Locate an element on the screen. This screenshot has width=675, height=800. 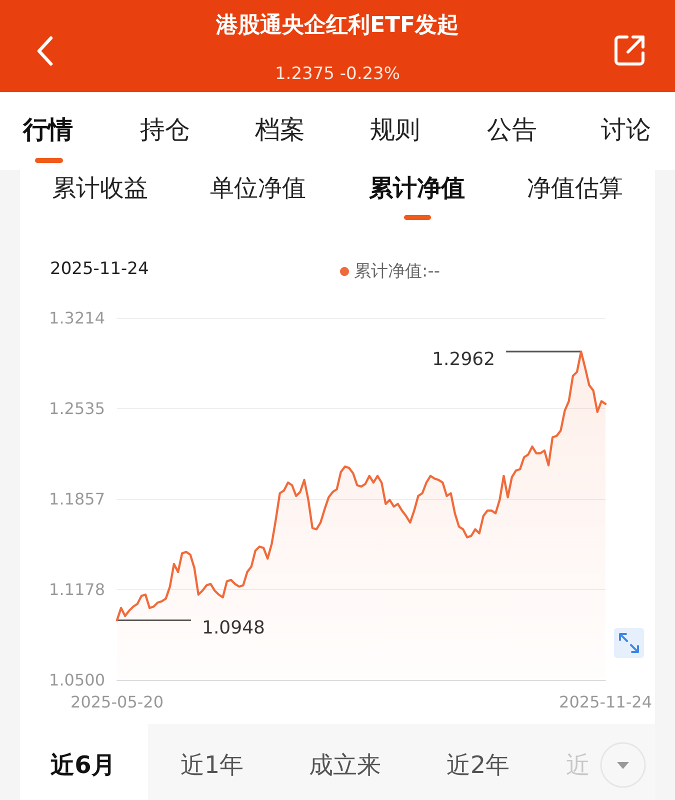
text: 公告 is located at coordinates (512, 130).